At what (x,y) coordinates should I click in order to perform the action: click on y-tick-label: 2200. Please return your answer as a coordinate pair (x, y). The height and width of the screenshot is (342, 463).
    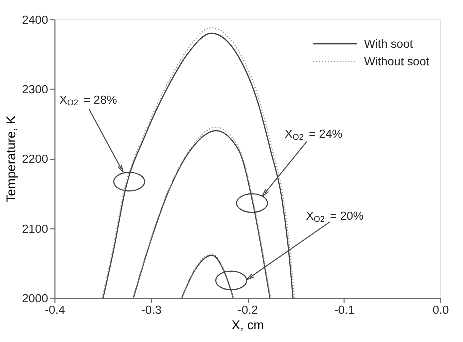
    Looking at the image, I should click on (35, 159).